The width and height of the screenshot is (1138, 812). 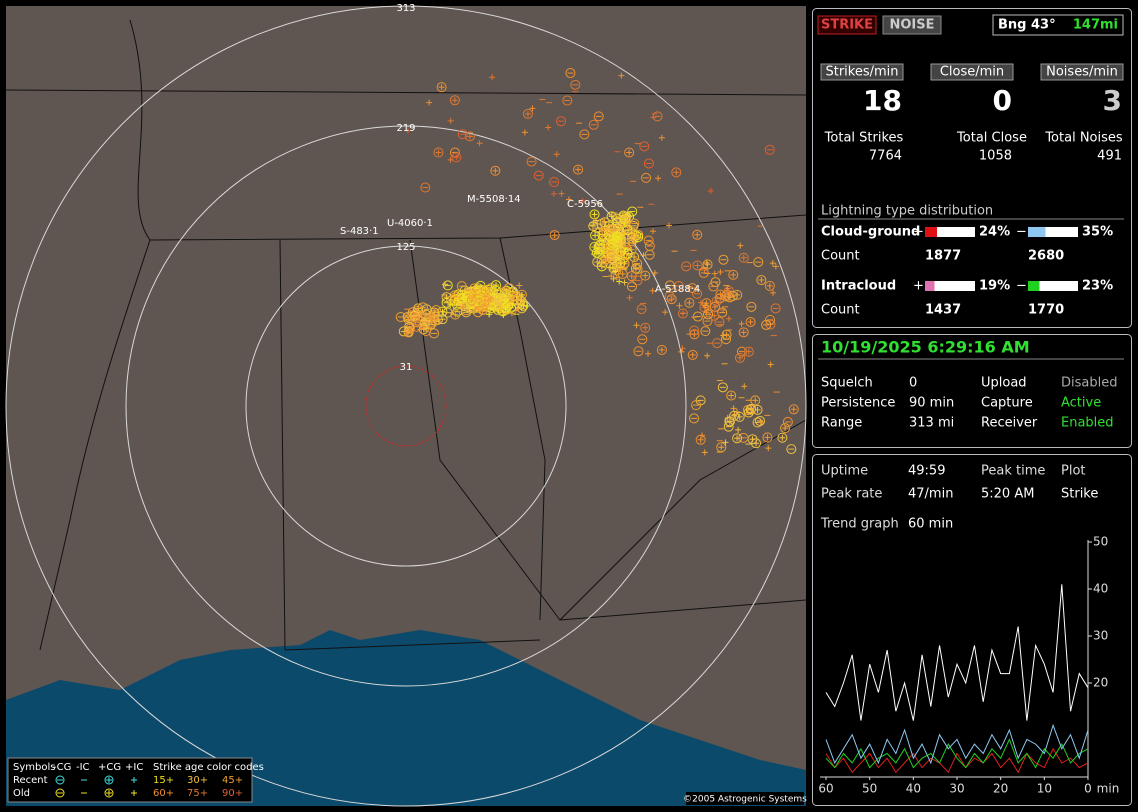 What do you see at coordinates (1081, 403) in the screenshot?
I see `setting-value: Active` at bounding box center [1081, 403].